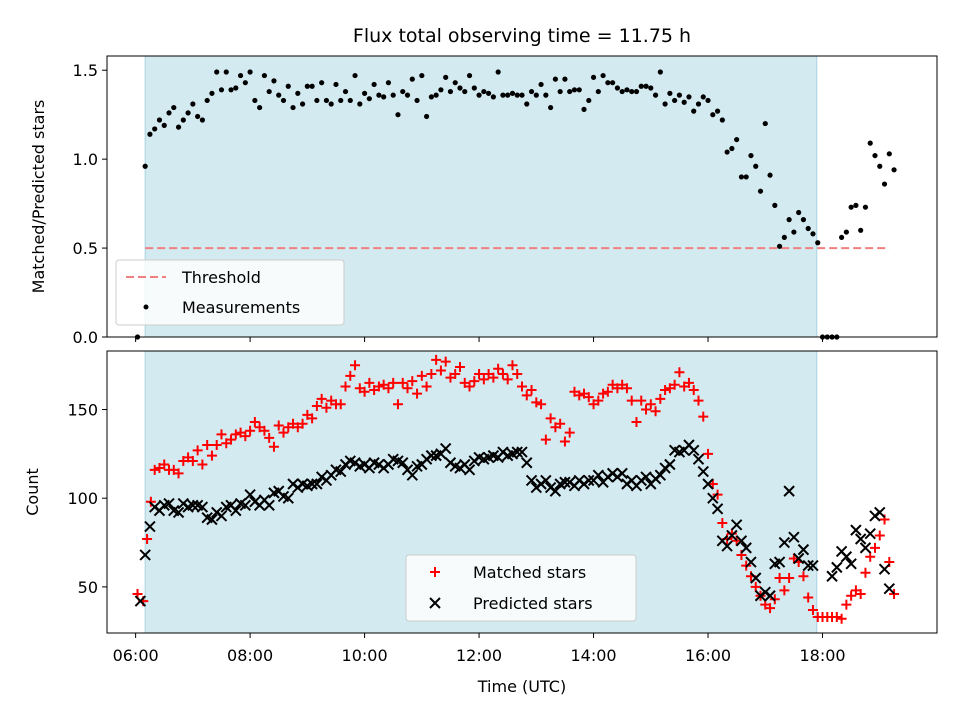 This screenshot has width=960, height=720. What do you see at coordinates (822, 655) in the screenshot?
I see `time-tick-label: 18:00` at bounding box center [822, 655].